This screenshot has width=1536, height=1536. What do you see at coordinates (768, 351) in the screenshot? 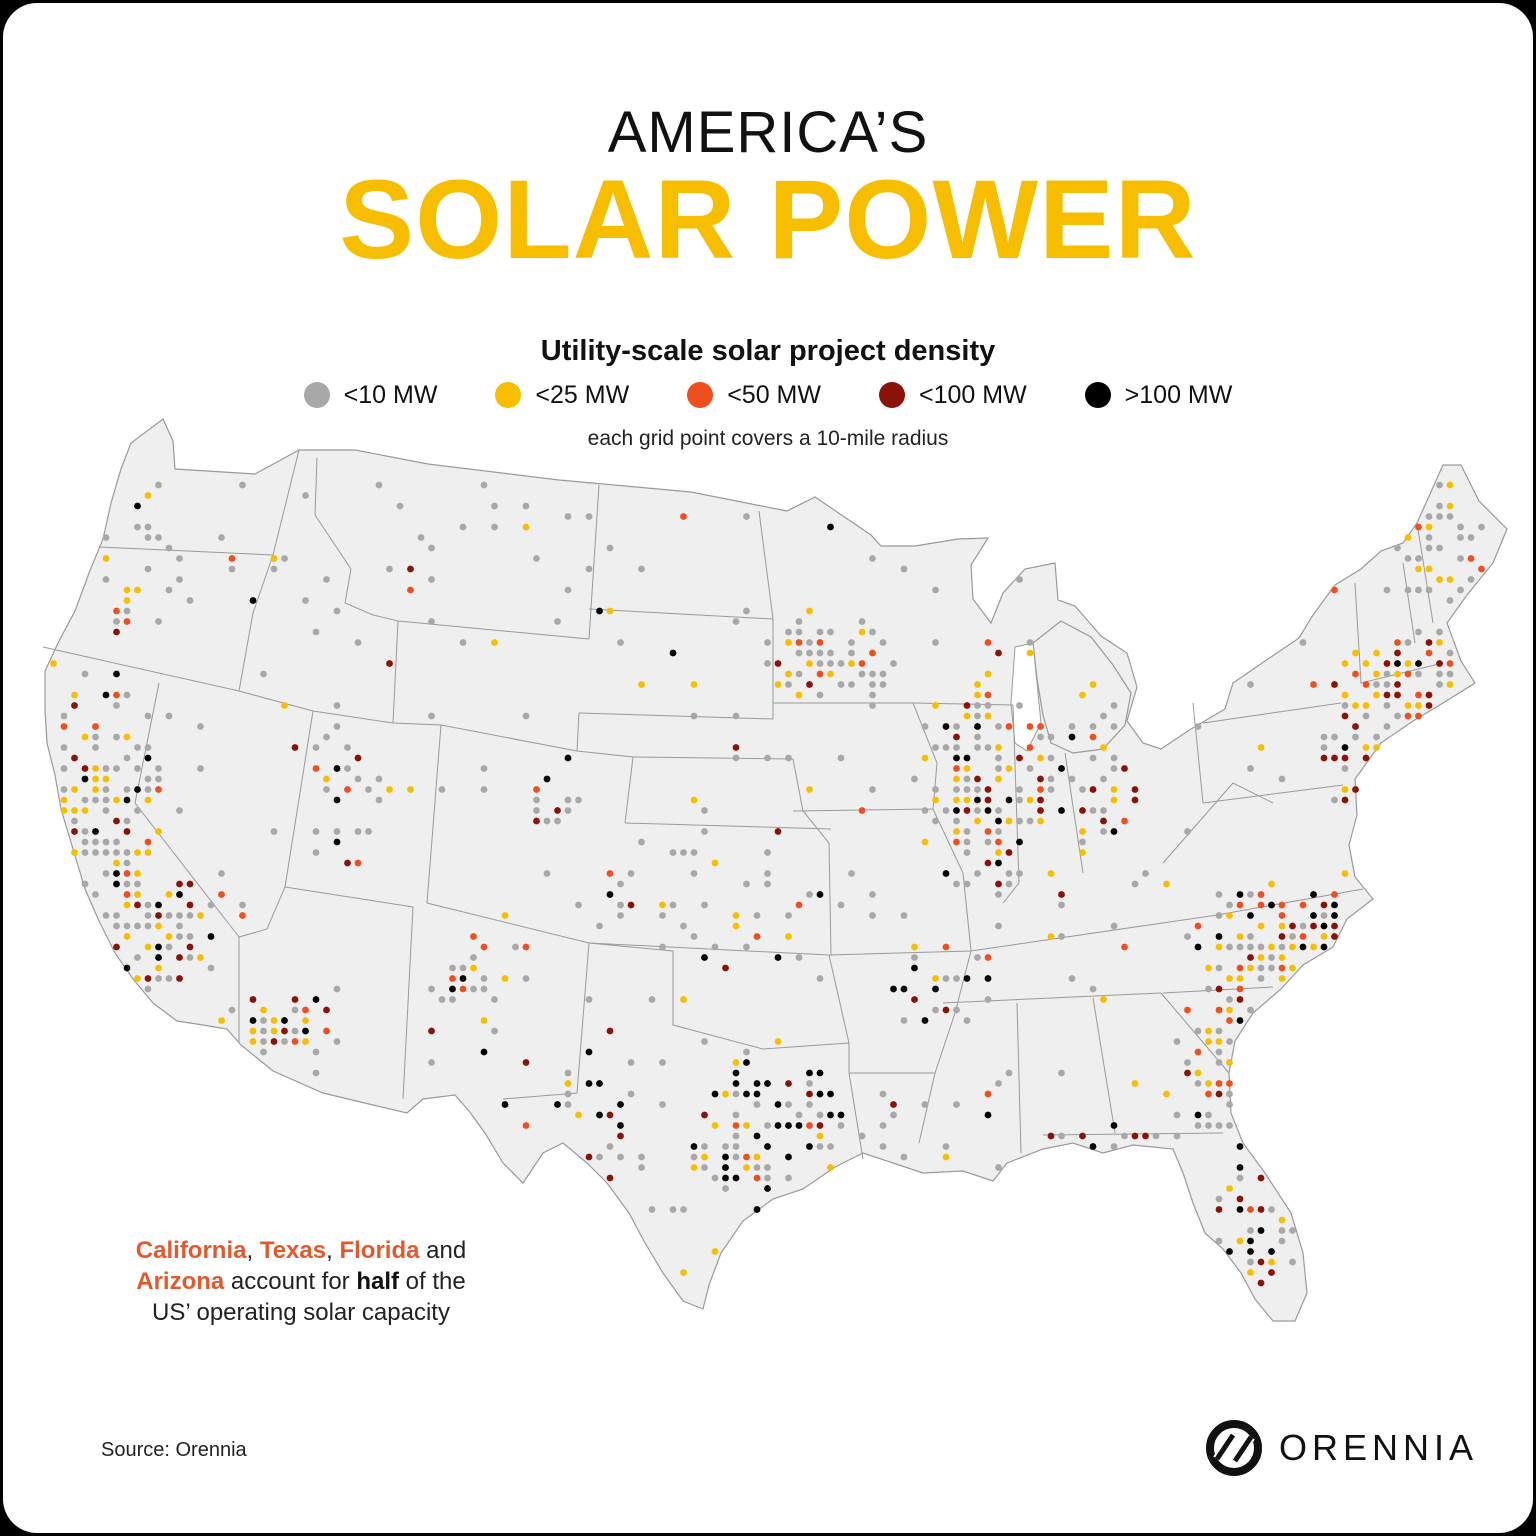
I see `legend-title: Utility-scale solar project density` at bounding box center [768, 351].